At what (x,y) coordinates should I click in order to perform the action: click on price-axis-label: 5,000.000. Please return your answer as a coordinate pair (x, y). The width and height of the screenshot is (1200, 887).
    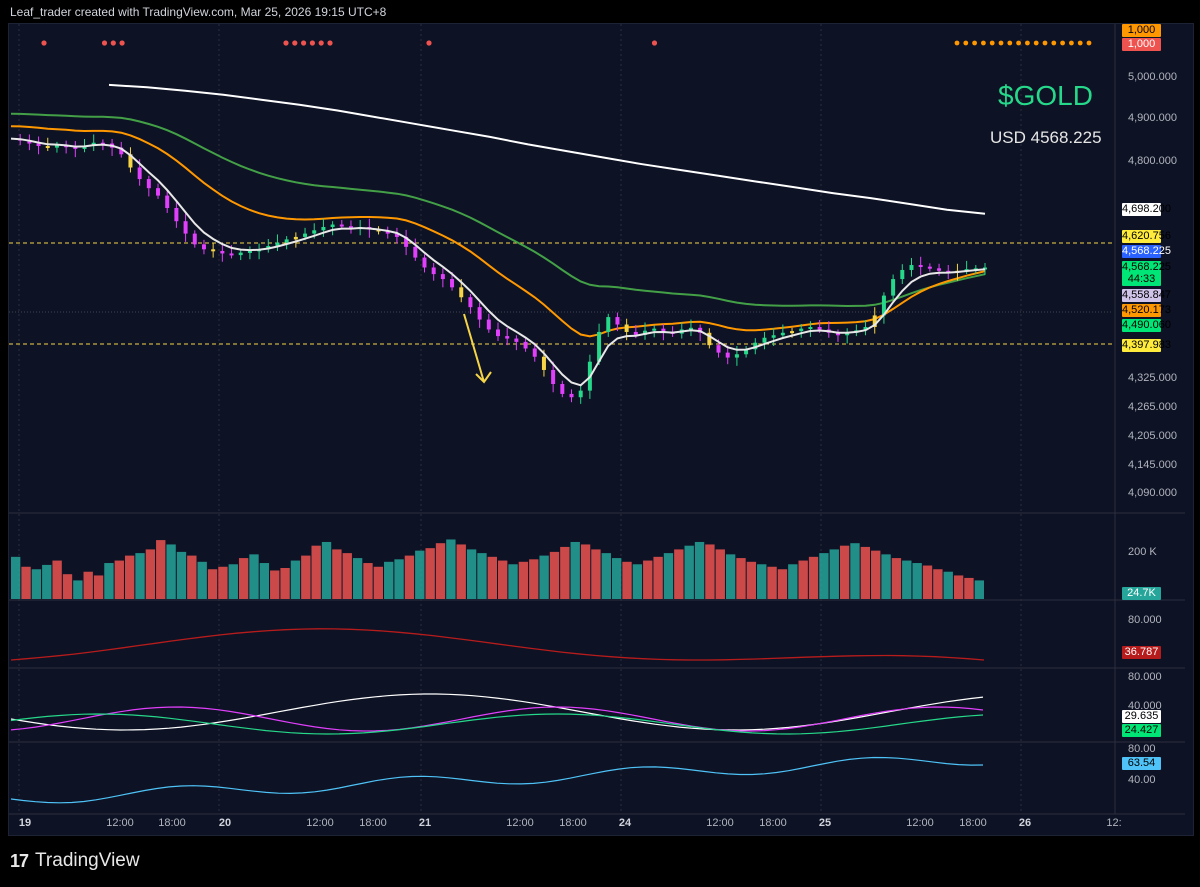
    Looking at the image, I should click on (1152, 77).